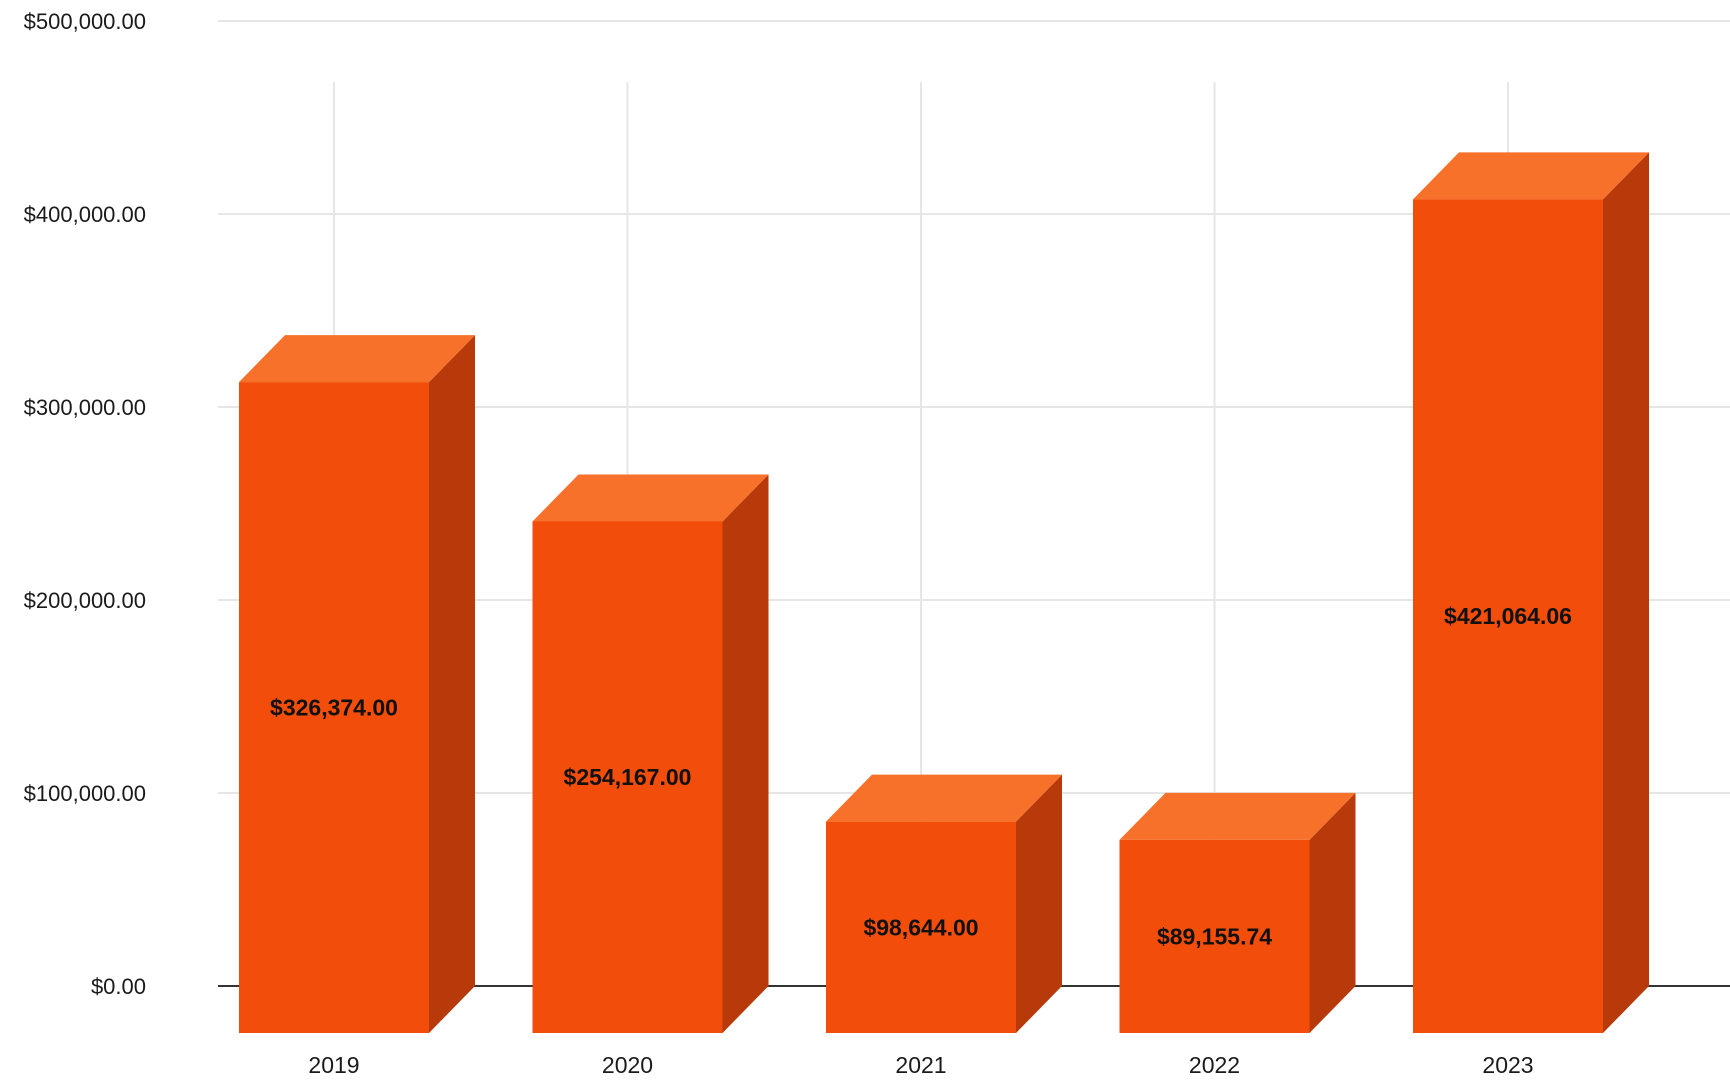 The width and height of the screenshot is (1730, 1085). What do you see at coordinates (1214, 1065) in the screenshot?
I see `x-tick-label: 2022` at bounding box center [1214, 1065].